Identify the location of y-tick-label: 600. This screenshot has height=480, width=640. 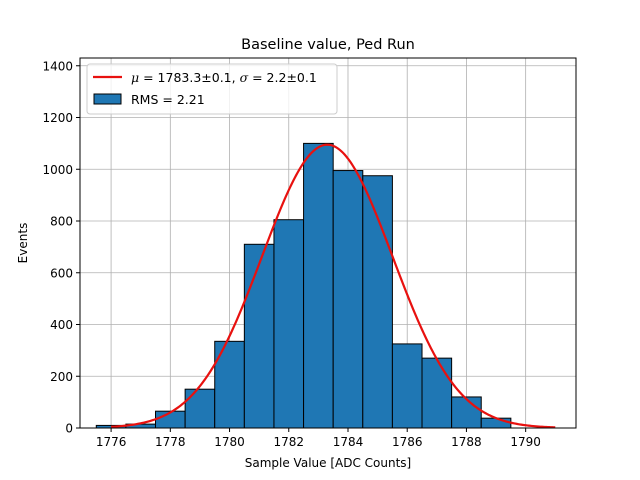
(61, 273).